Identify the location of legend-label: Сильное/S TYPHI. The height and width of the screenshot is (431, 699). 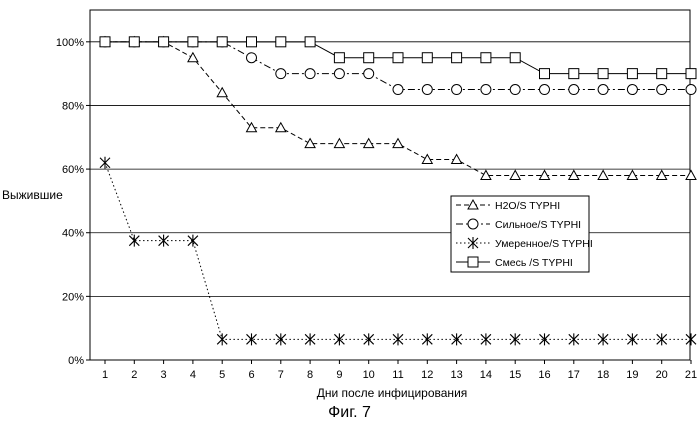
(538, 225).